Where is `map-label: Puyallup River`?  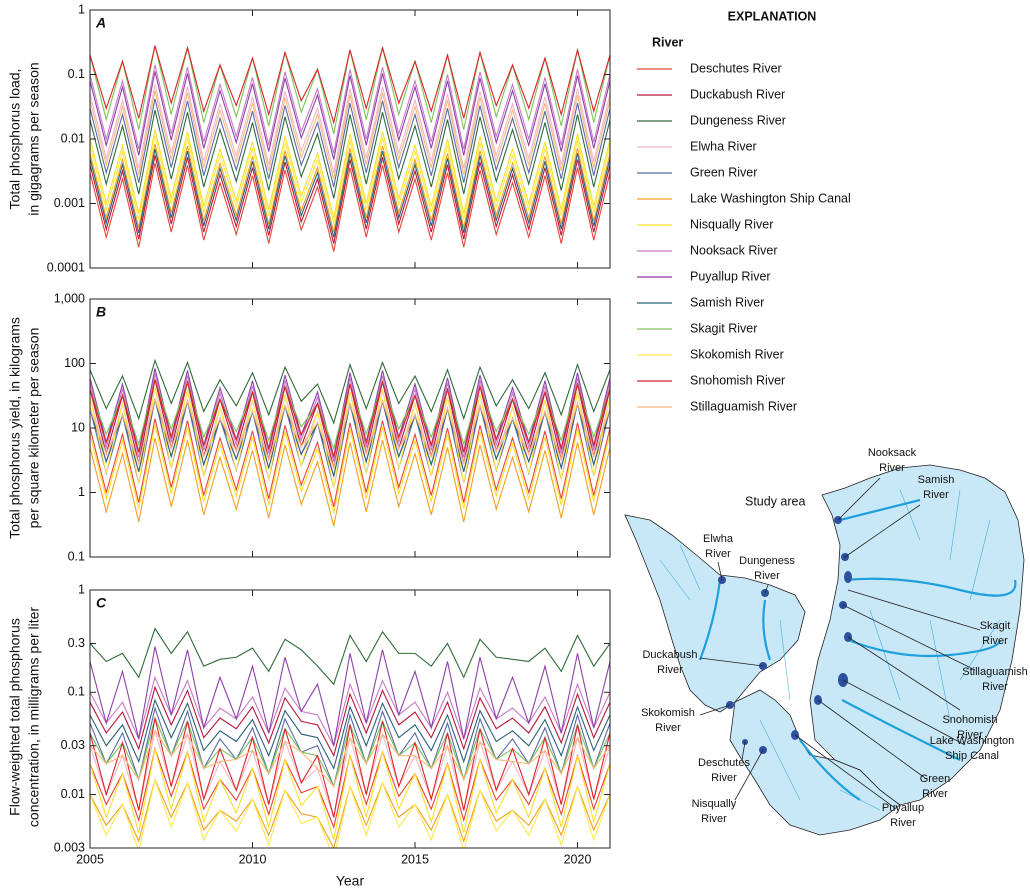 map-label: Puyallup River is located at coordinates (903, 815).